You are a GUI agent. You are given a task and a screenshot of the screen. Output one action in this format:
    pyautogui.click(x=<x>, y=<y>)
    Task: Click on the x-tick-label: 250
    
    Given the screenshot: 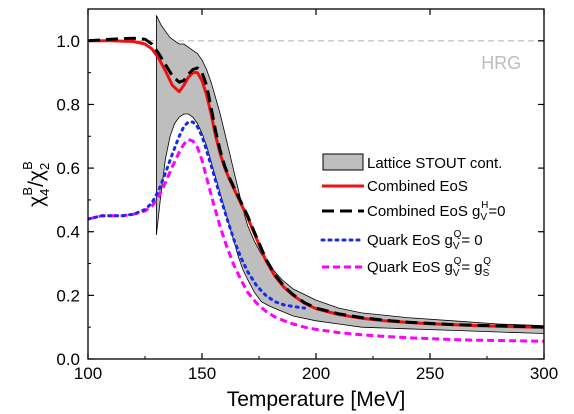 What is the action you would take?
    pyautogui.click(x=430, y=373)
    